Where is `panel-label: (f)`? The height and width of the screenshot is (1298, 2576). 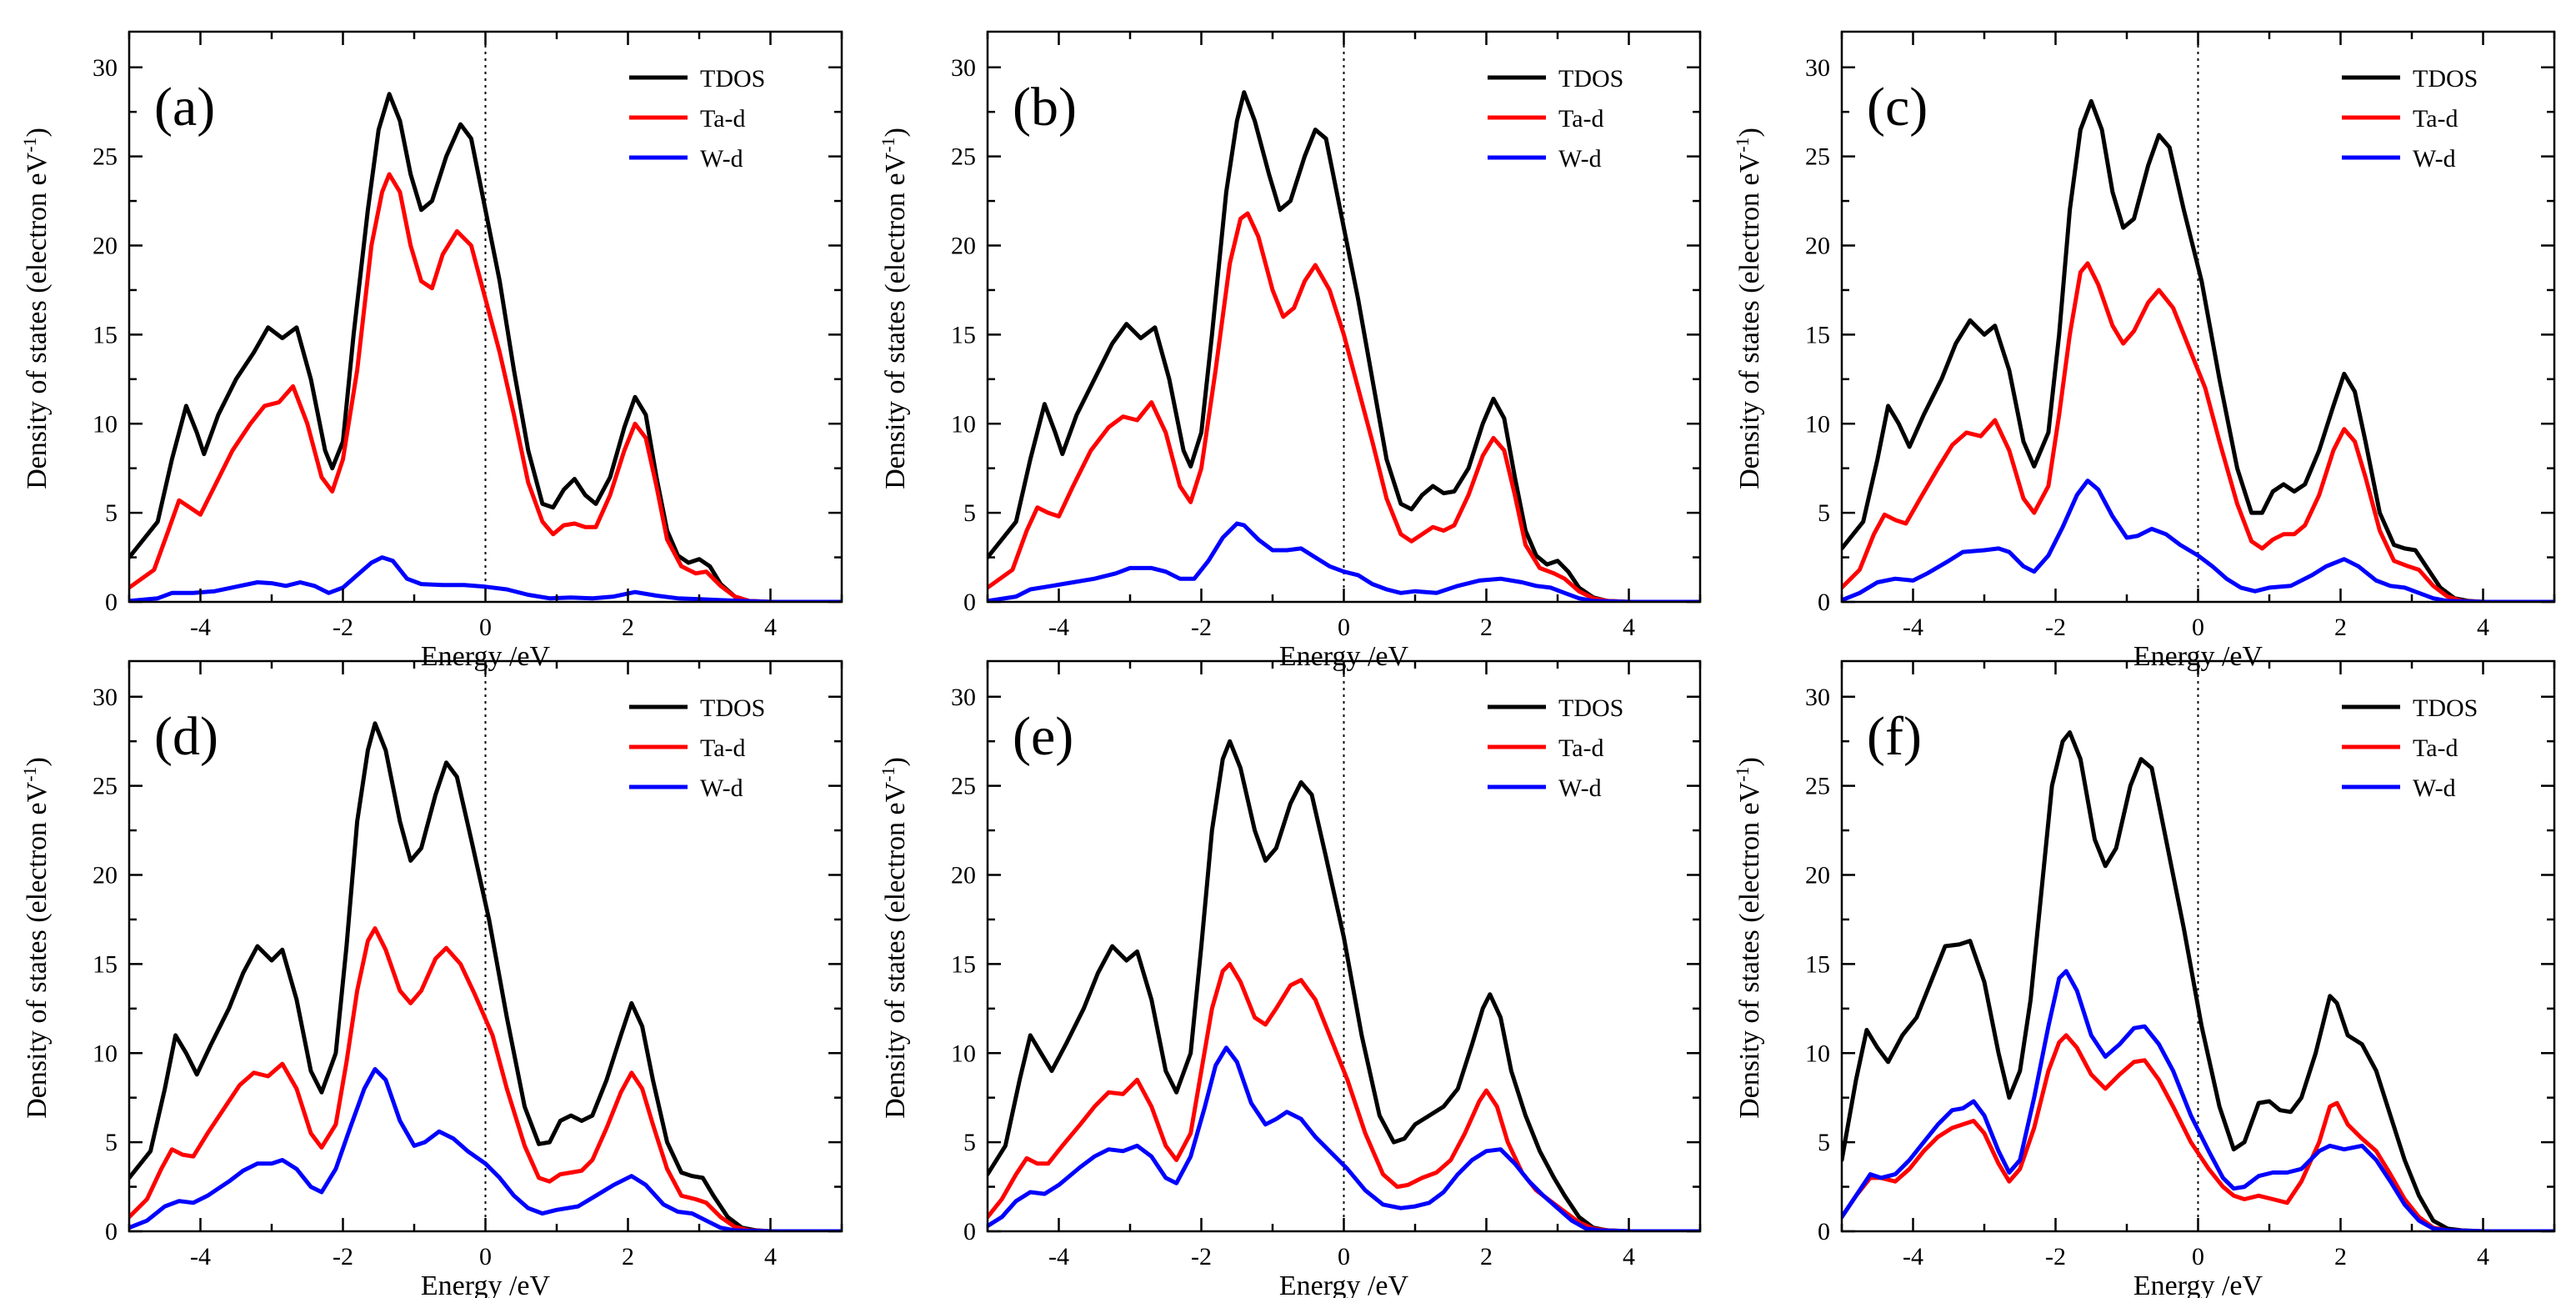 panel-label: (f) is located at coordinates (1895, 736).